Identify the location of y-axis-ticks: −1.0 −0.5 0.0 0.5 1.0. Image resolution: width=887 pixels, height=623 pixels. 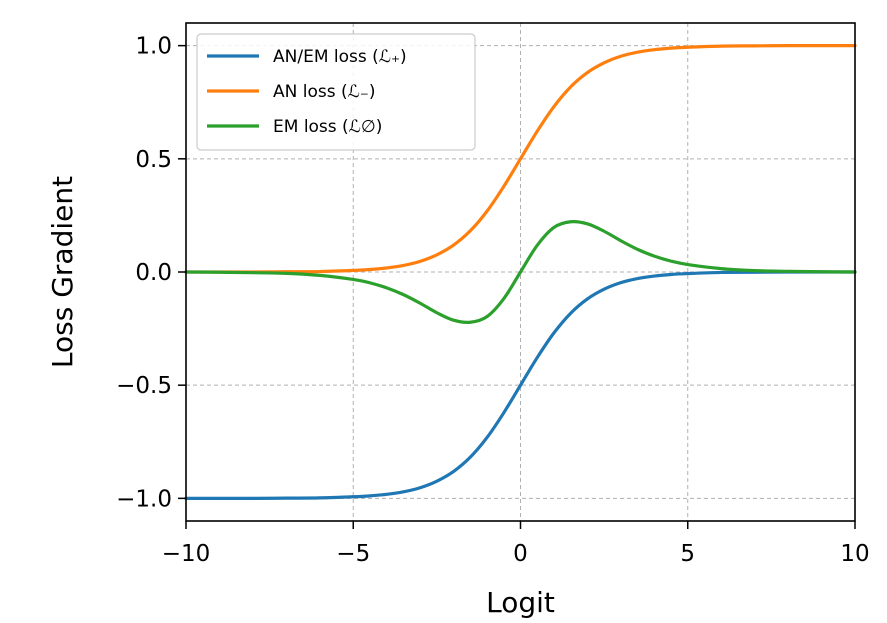
(151, 273).